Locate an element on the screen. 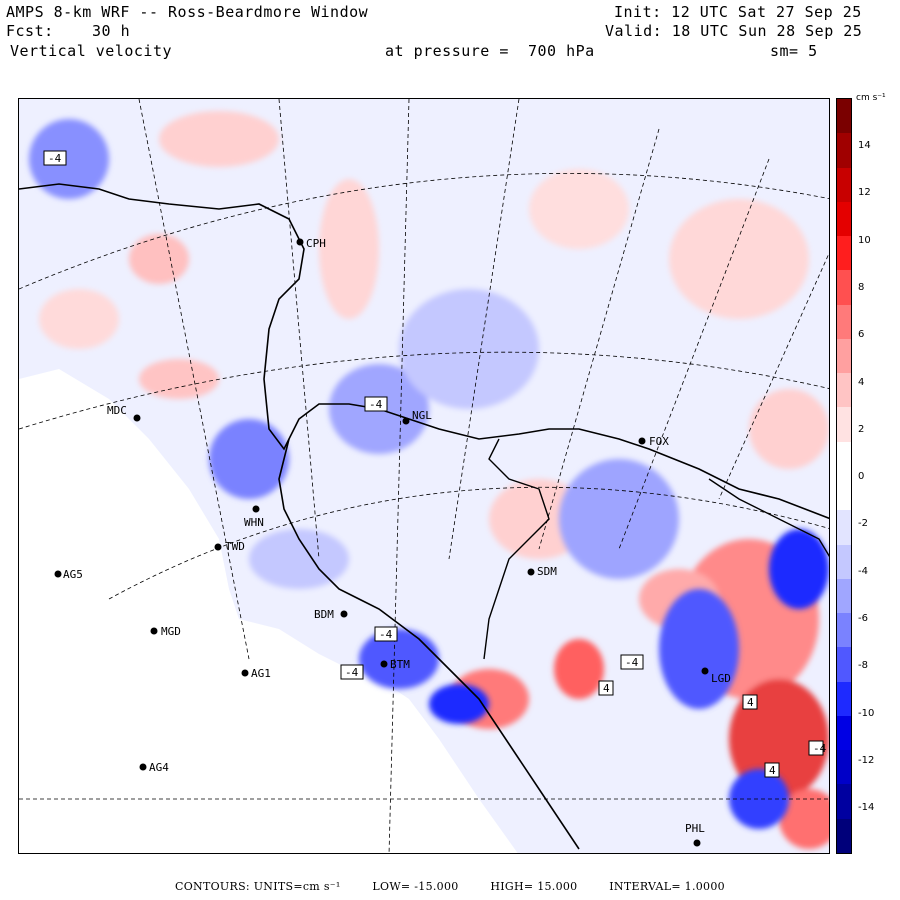 Image resolution: width=900 pixels, height=900 pixels. colorbar-tick-label: 2 is located at coordinates (861, 429).